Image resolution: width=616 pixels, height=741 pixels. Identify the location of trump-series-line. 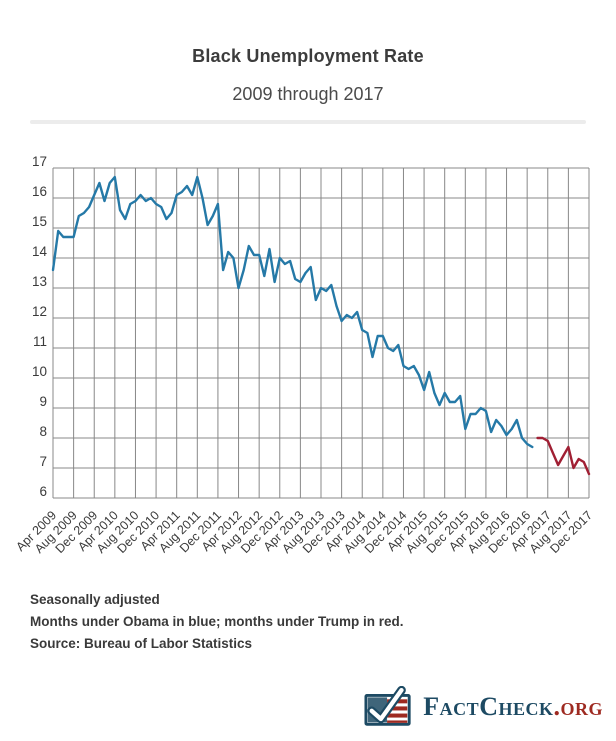
(563, 456).